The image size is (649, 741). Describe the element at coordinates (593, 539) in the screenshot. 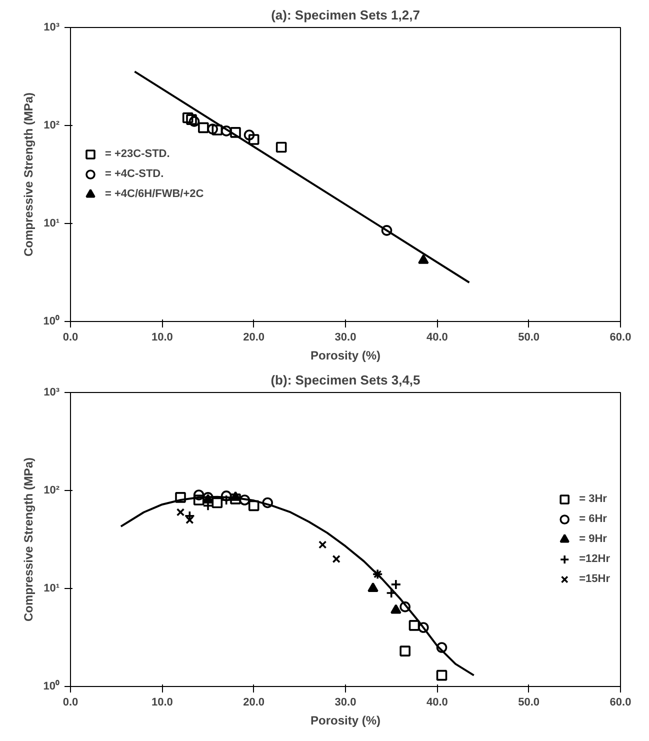

I see `legend-label: = 9Hr` at that location.